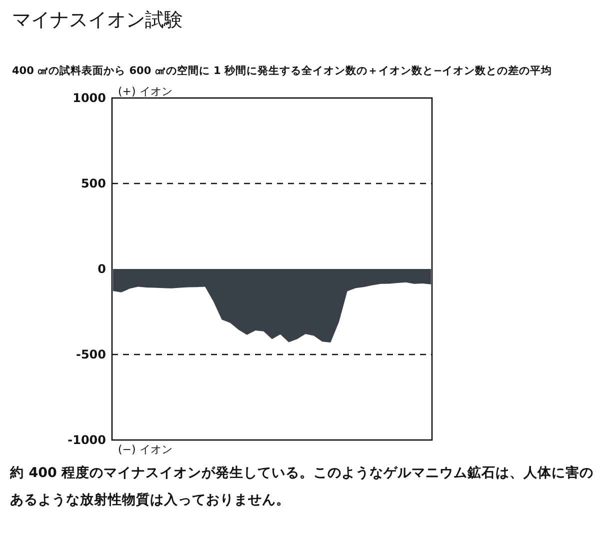 The height and width of the screenshot is (536, 603). What do you see at coordinates (282, 70) in the screenshot?
I see `chart-subtitle: 400 ㎠の試料表面から 600 ㎠の空間に 1 秒間に発生する全イオン数の＋イオン数と−イオン数との差の平均` at bounding box center [282, 70].